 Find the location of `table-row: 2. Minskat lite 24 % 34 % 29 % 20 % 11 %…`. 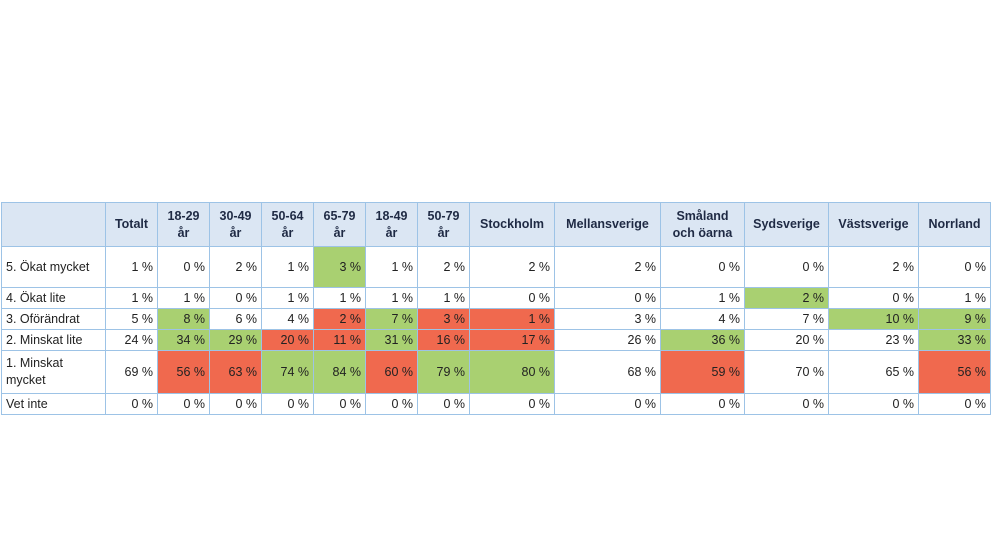

table-row: 2. Minskat lite 24 % 34 % 29 % 20 % 11 %… is located at coordinates (496, 340).